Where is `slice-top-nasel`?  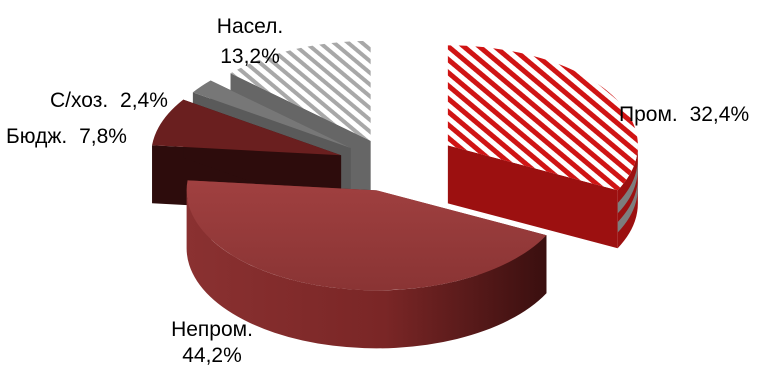
slice-top-nasel is located at coordinates (300, 90).